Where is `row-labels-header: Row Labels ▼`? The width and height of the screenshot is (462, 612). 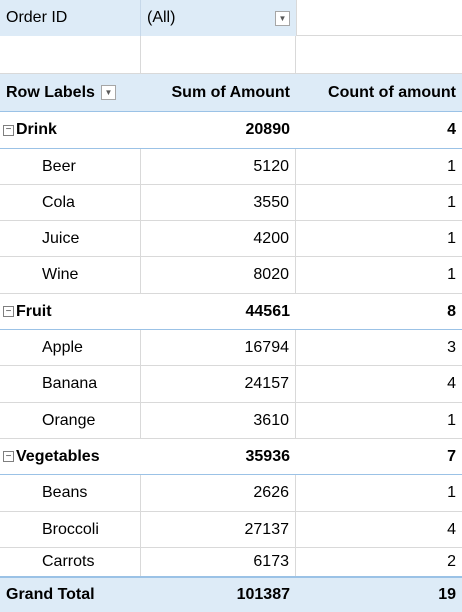 row-labels-header: Row Labels ▼ is located at coordinates (70, 92).